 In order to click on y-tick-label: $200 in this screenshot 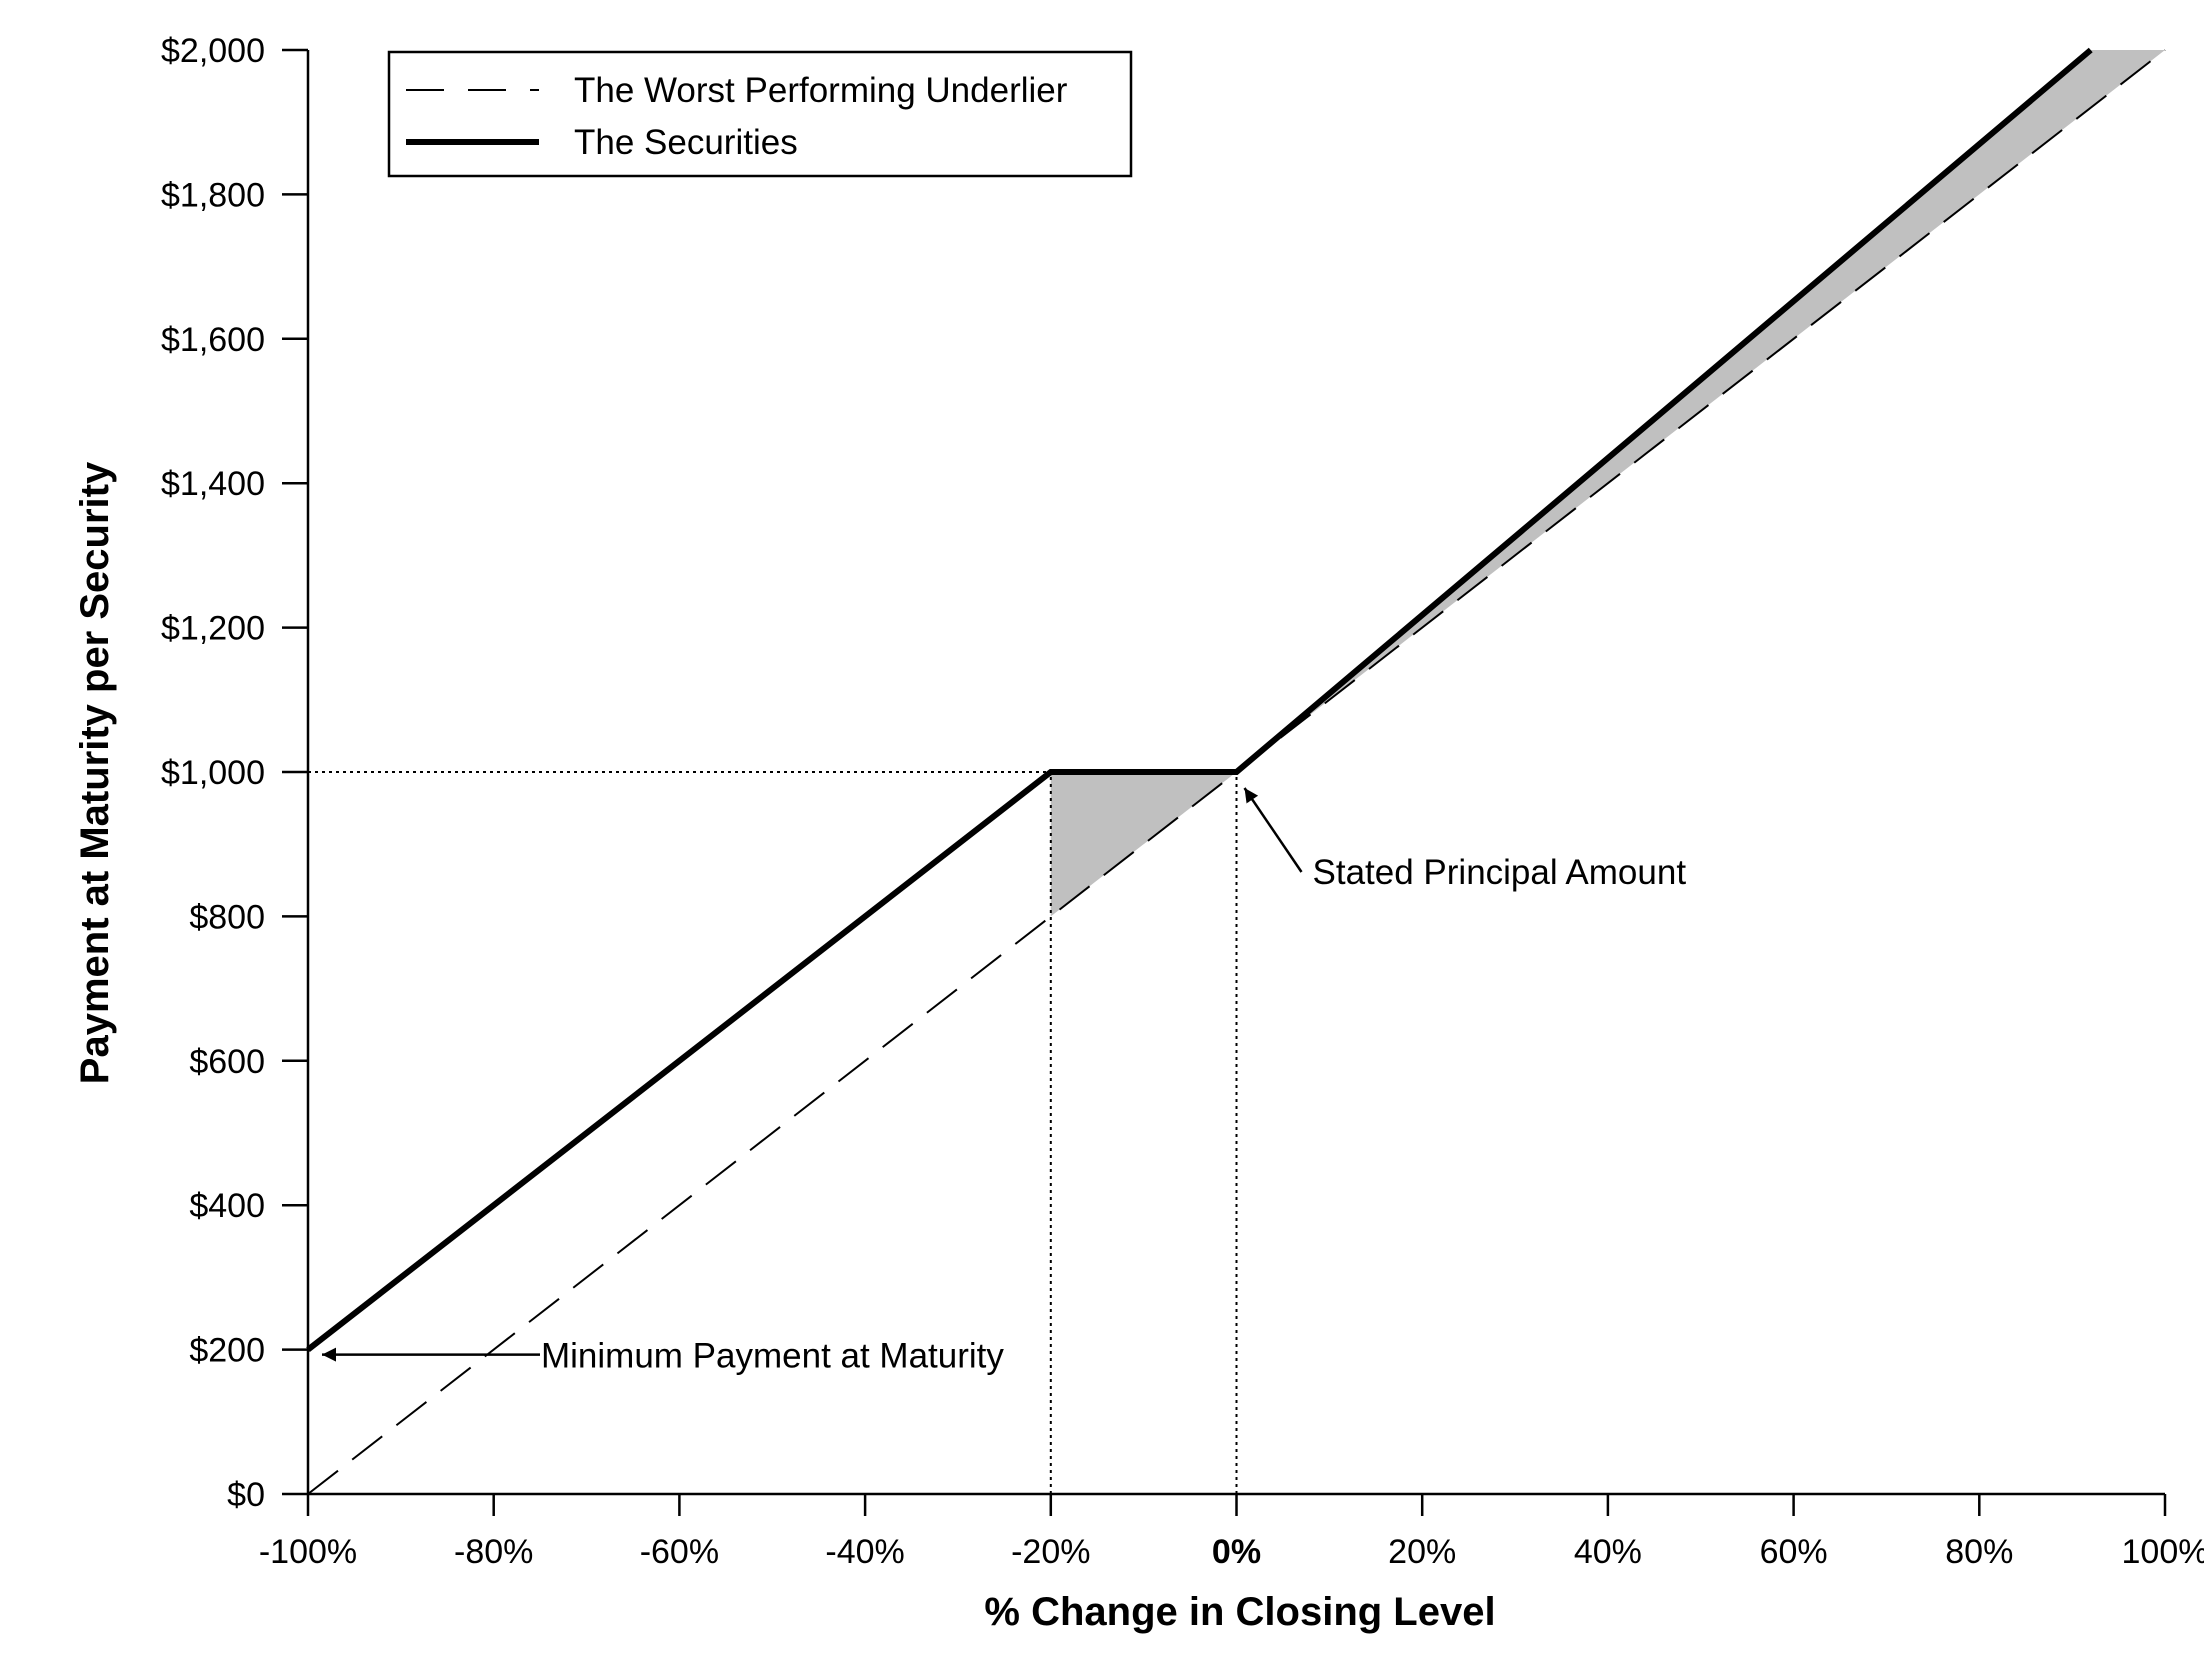, I will do `click(227, 1351)`.